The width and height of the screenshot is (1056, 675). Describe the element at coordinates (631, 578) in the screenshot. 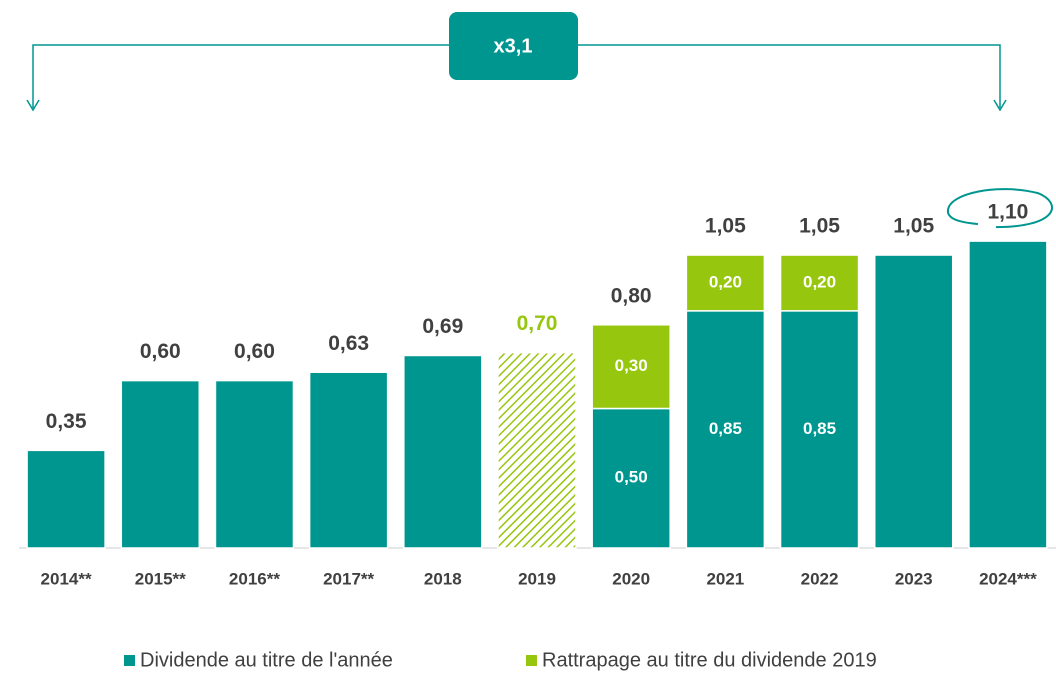

I see `x-tick-label: 2020` at that location.